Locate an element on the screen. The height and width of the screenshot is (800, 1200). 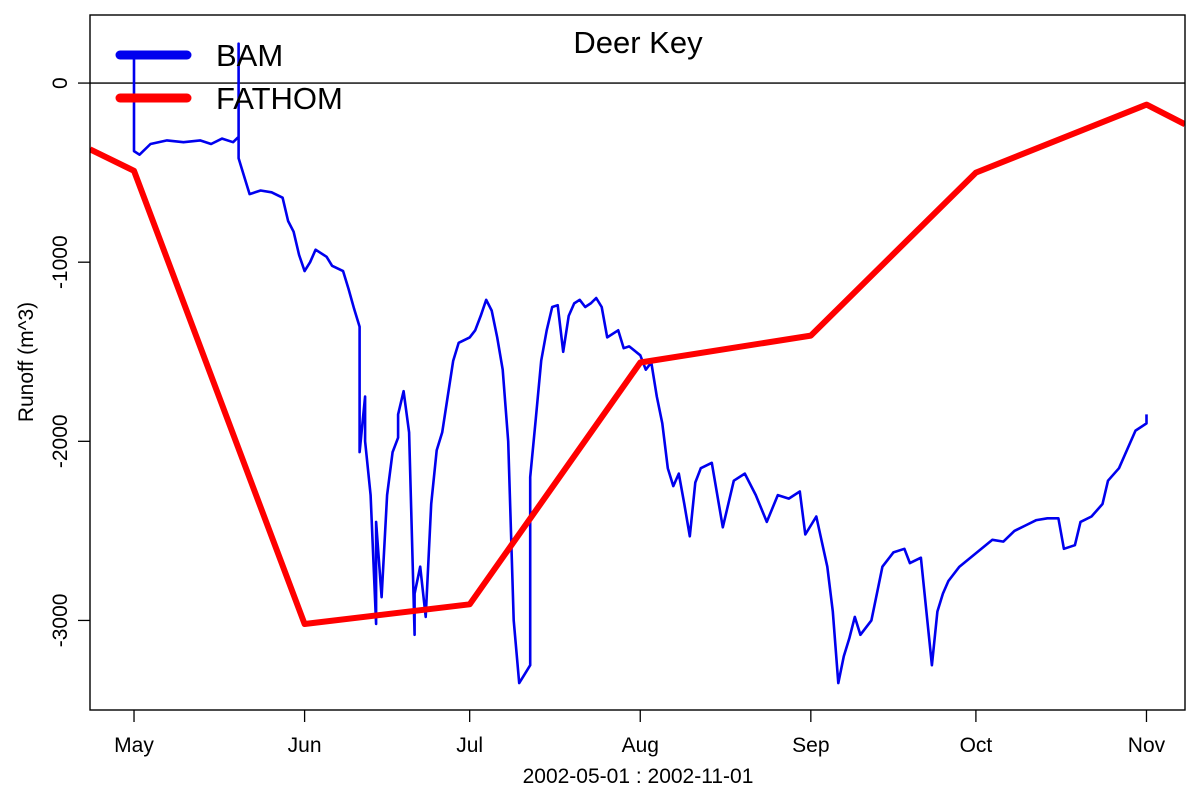
x-tick-label: Nov is located at coordinates (1147, 745).